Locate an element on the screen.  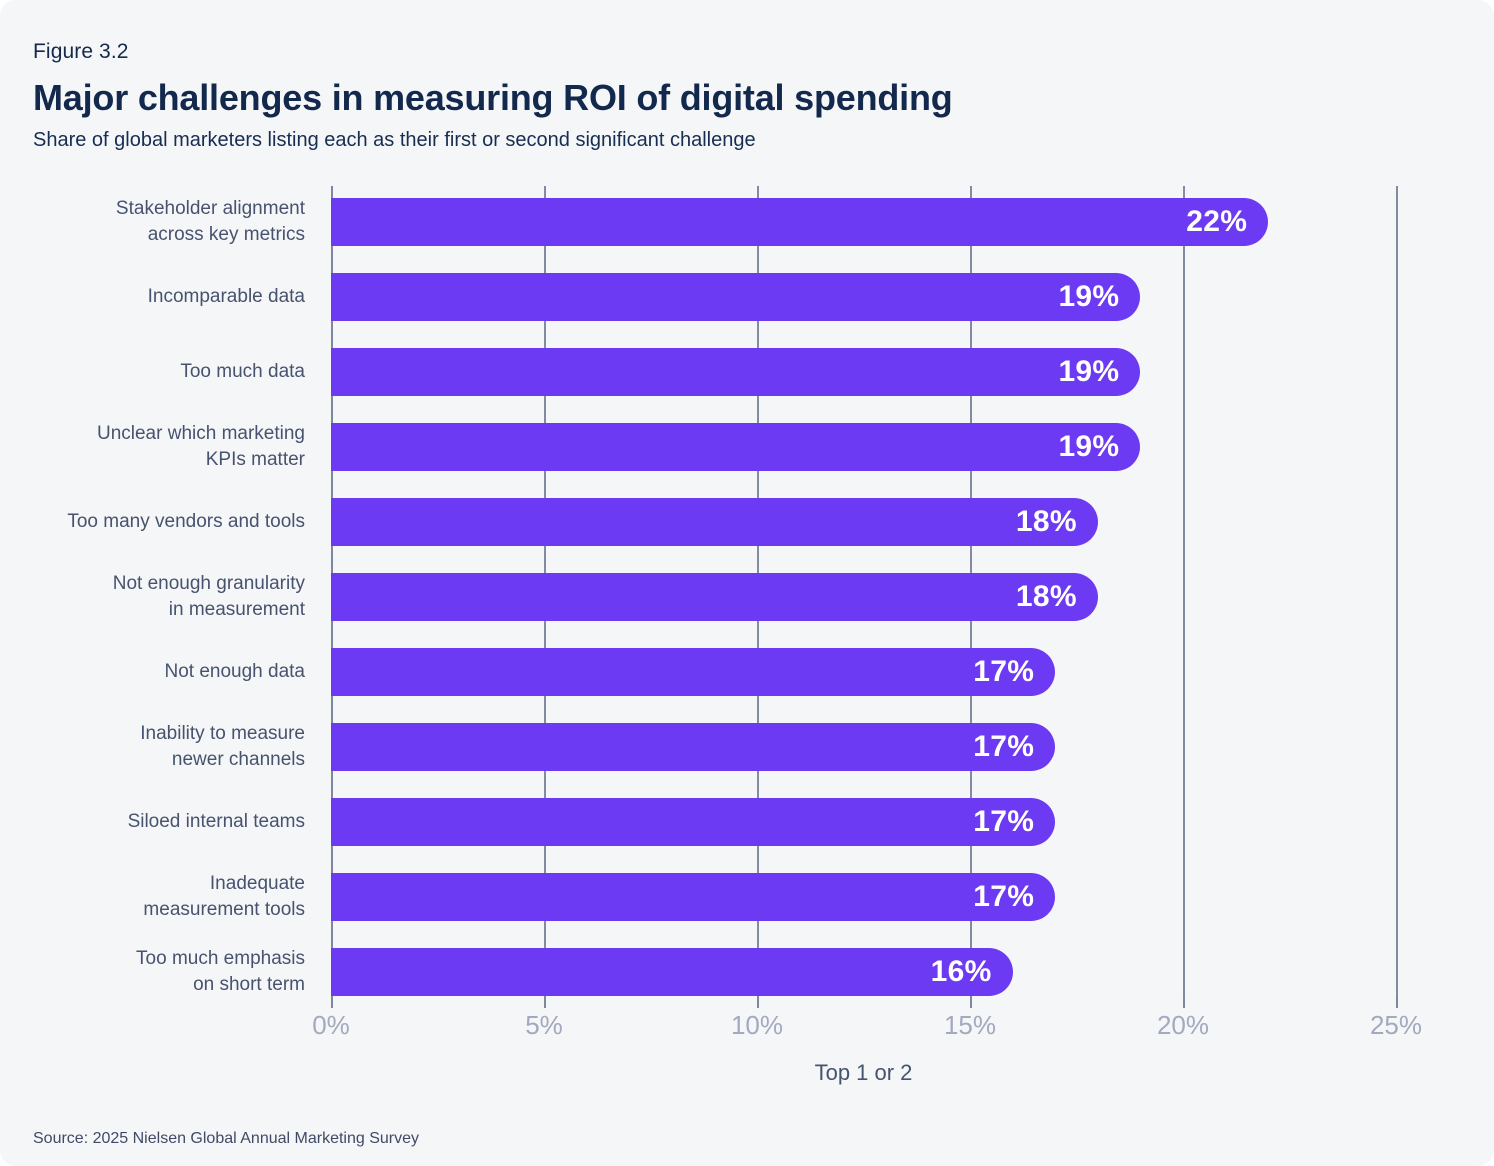
bar: 22% is located at coordinates (800, 222).